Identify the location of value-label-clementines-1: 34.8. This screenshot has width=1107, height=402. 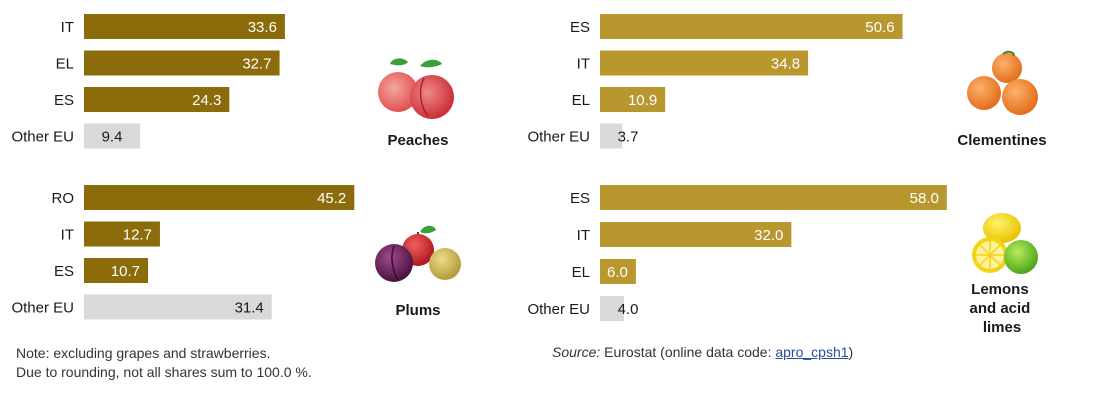
(785, 64).